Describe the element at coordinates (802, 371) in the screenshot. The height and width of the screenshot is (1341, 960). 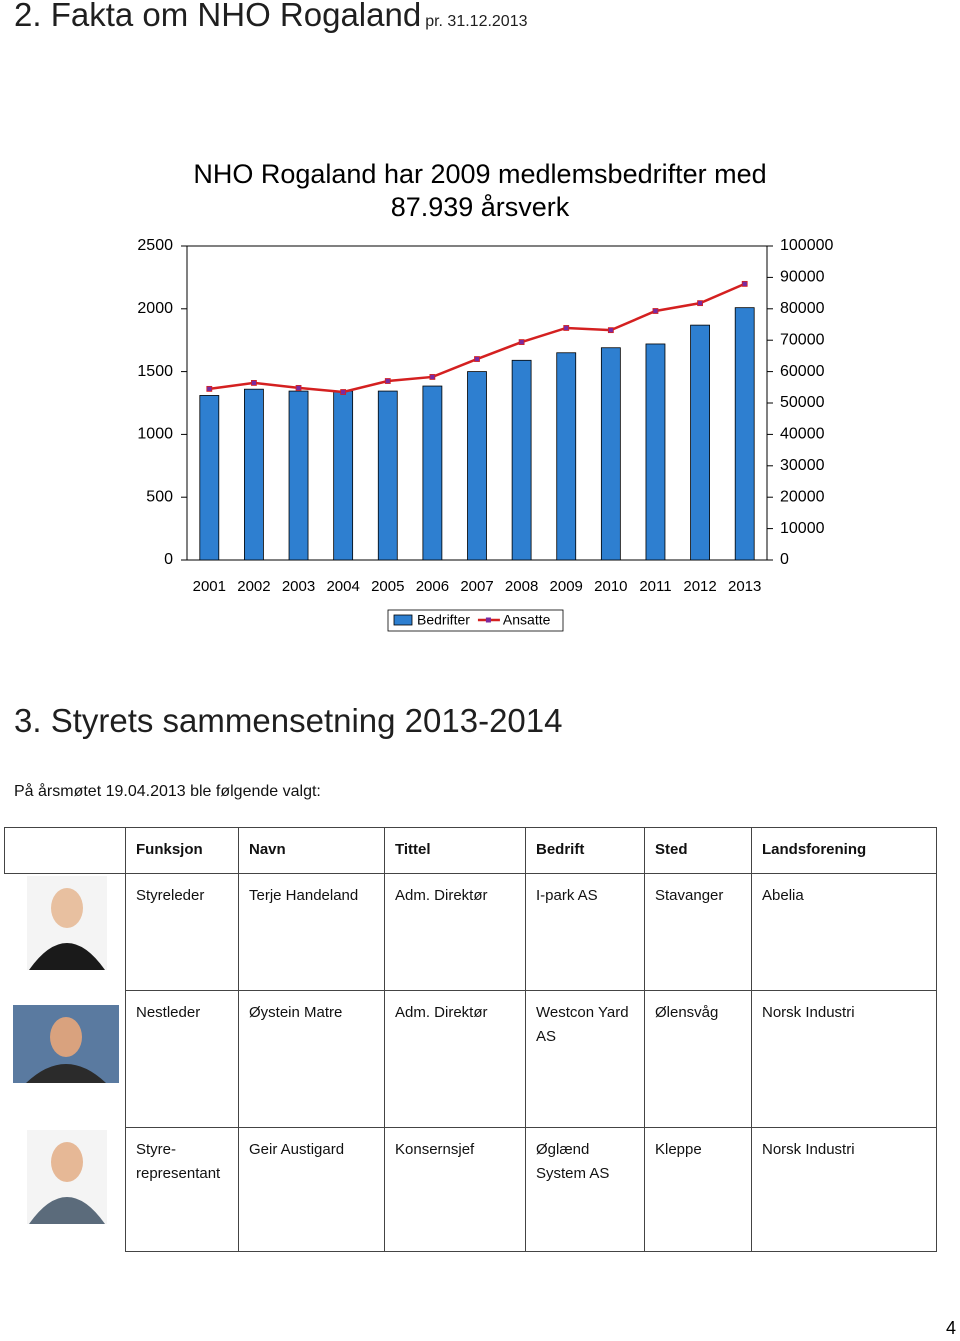
I see `y2-tick-label: 60000` at that location.